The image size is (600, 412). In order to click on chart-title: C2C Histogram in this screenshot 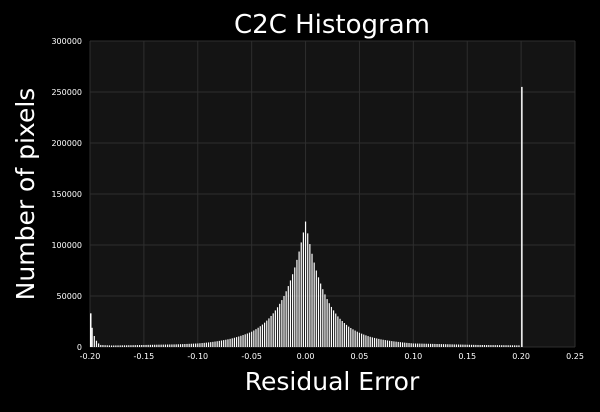, I will do `click(332, 25)`.